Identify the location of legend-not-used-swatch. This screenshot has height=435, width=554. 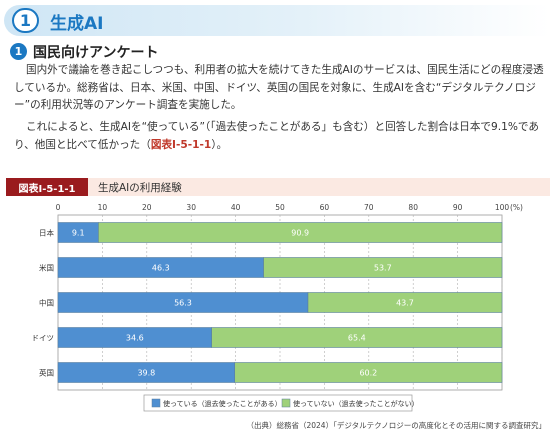
(286, 403).